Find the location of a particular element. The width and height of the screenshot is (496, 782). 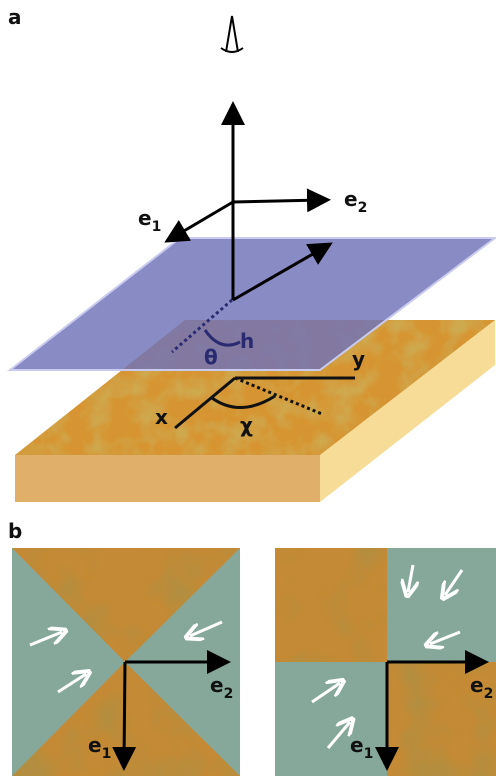

right-pattern: e1 e2 is located at coordinates (385, 662).